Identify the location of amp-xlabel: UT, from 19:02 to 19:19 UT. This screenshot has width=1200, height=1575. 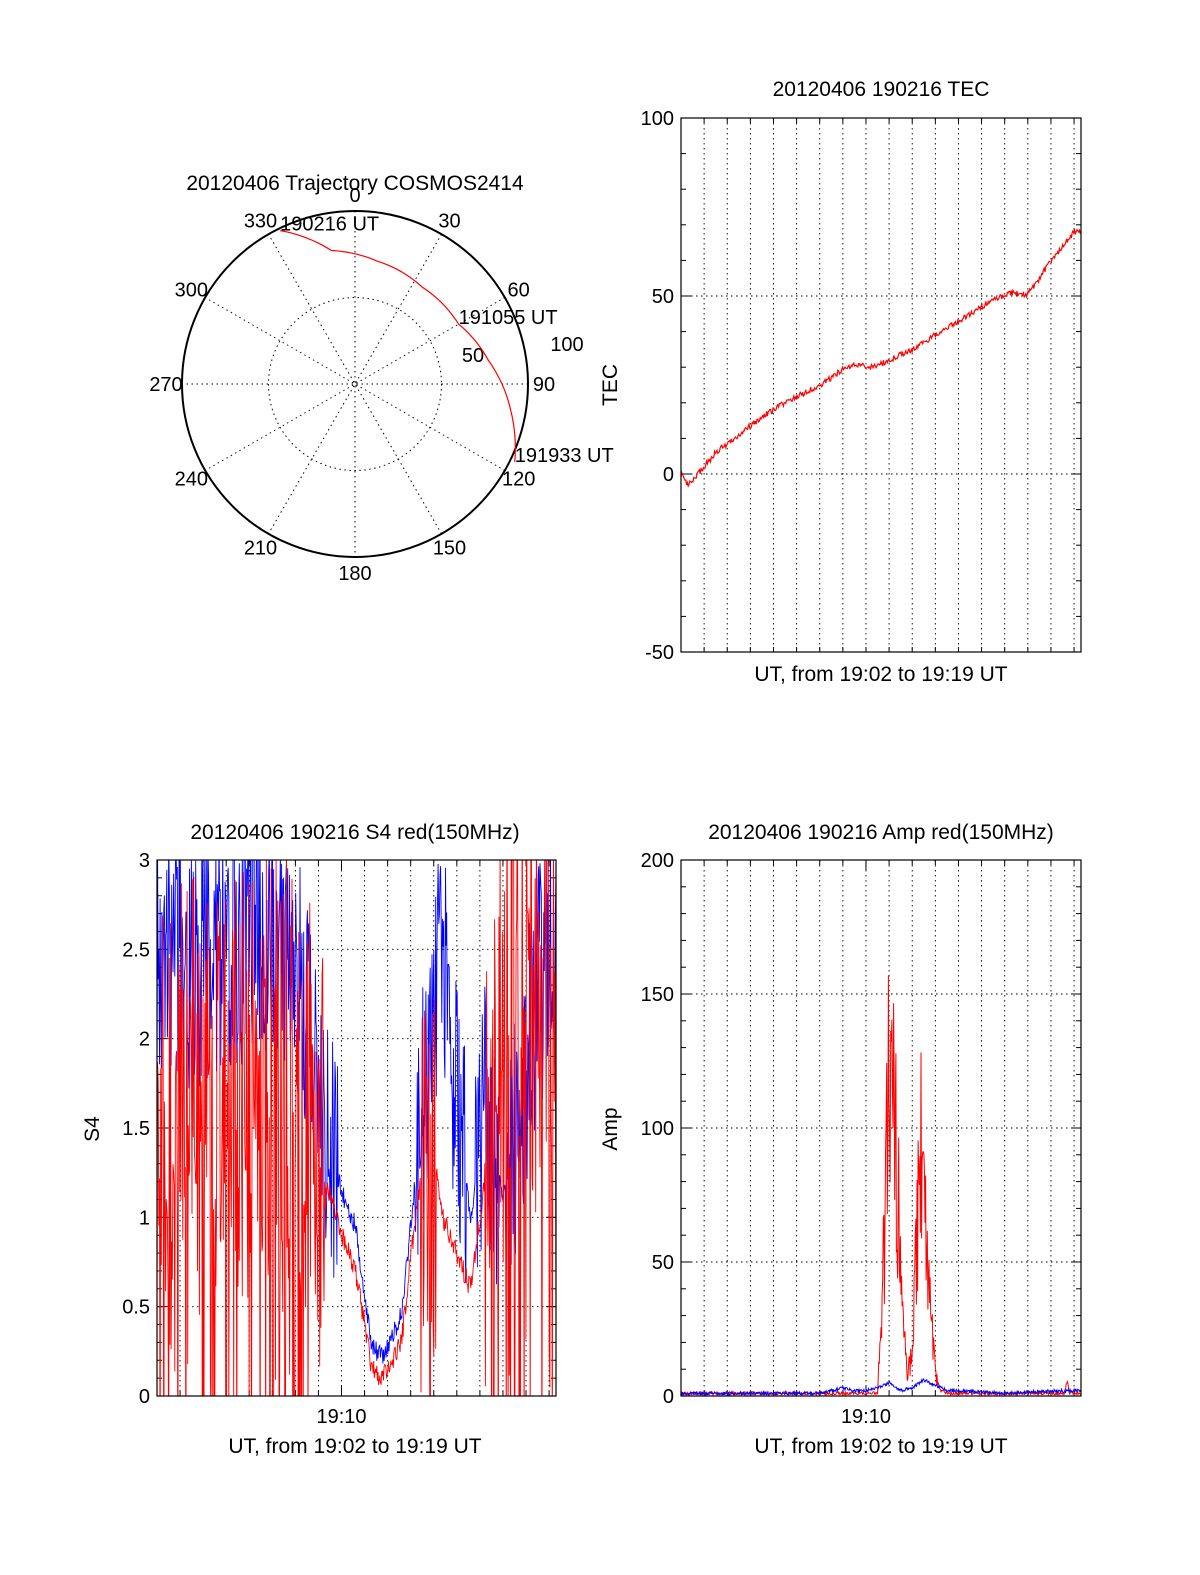
(880, 1446).